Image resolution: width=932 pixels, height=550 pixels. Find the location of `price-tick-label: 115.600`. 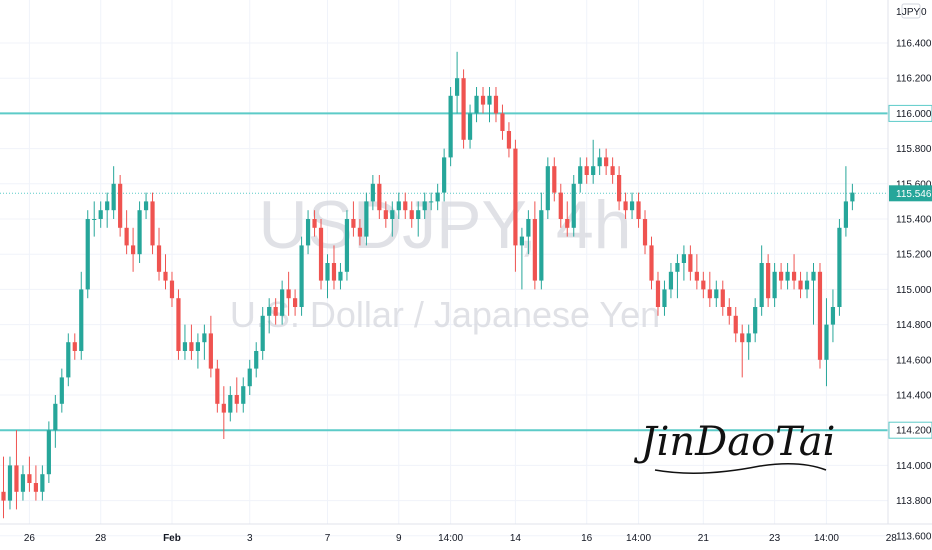

price-tick-label: 115.600 is located at coordinates (914, 184).